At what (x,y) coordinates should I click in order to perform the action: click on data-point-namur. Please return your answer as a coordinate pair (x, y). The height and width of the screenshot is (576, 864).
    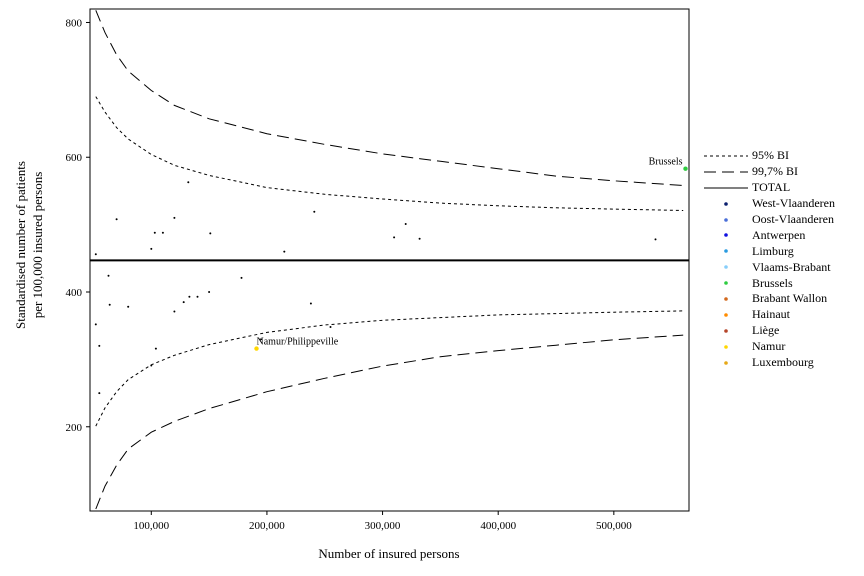
    Looking at the image, I should click on (256, 348).